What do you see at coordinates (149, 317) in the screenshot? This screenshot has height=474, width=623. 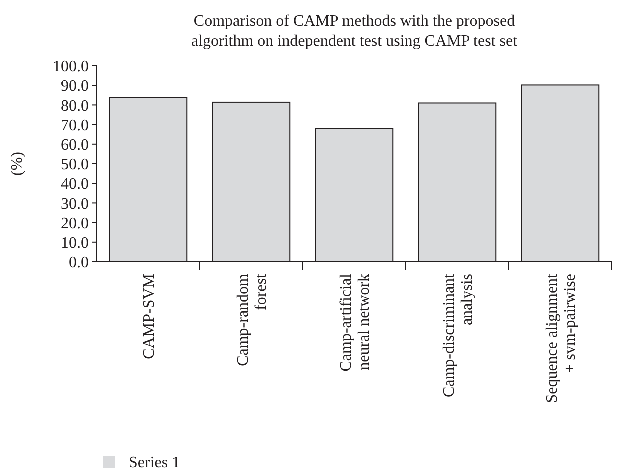 I see `x-tick-label: CAMP-SVM` at bounding box center [149, 317].